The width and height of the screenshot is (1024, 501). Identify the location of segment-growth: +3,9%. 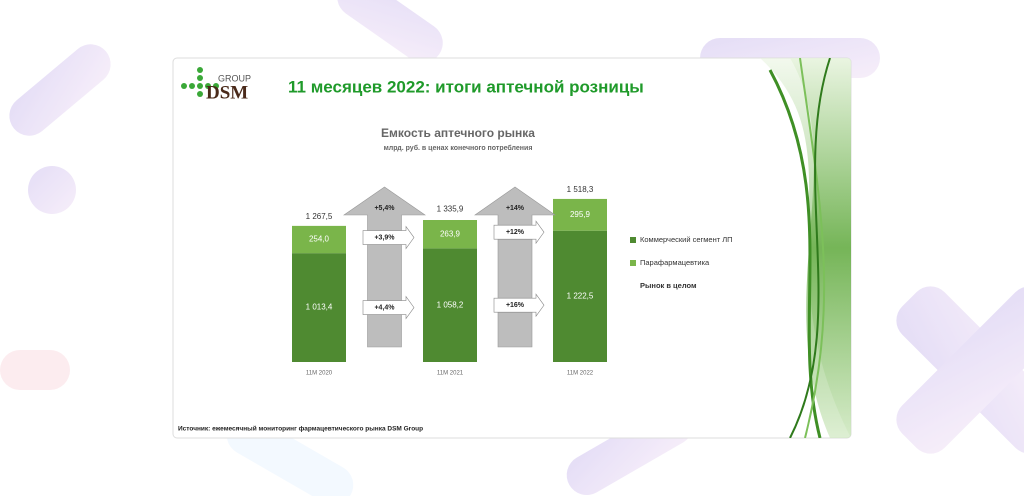
(384, 237).